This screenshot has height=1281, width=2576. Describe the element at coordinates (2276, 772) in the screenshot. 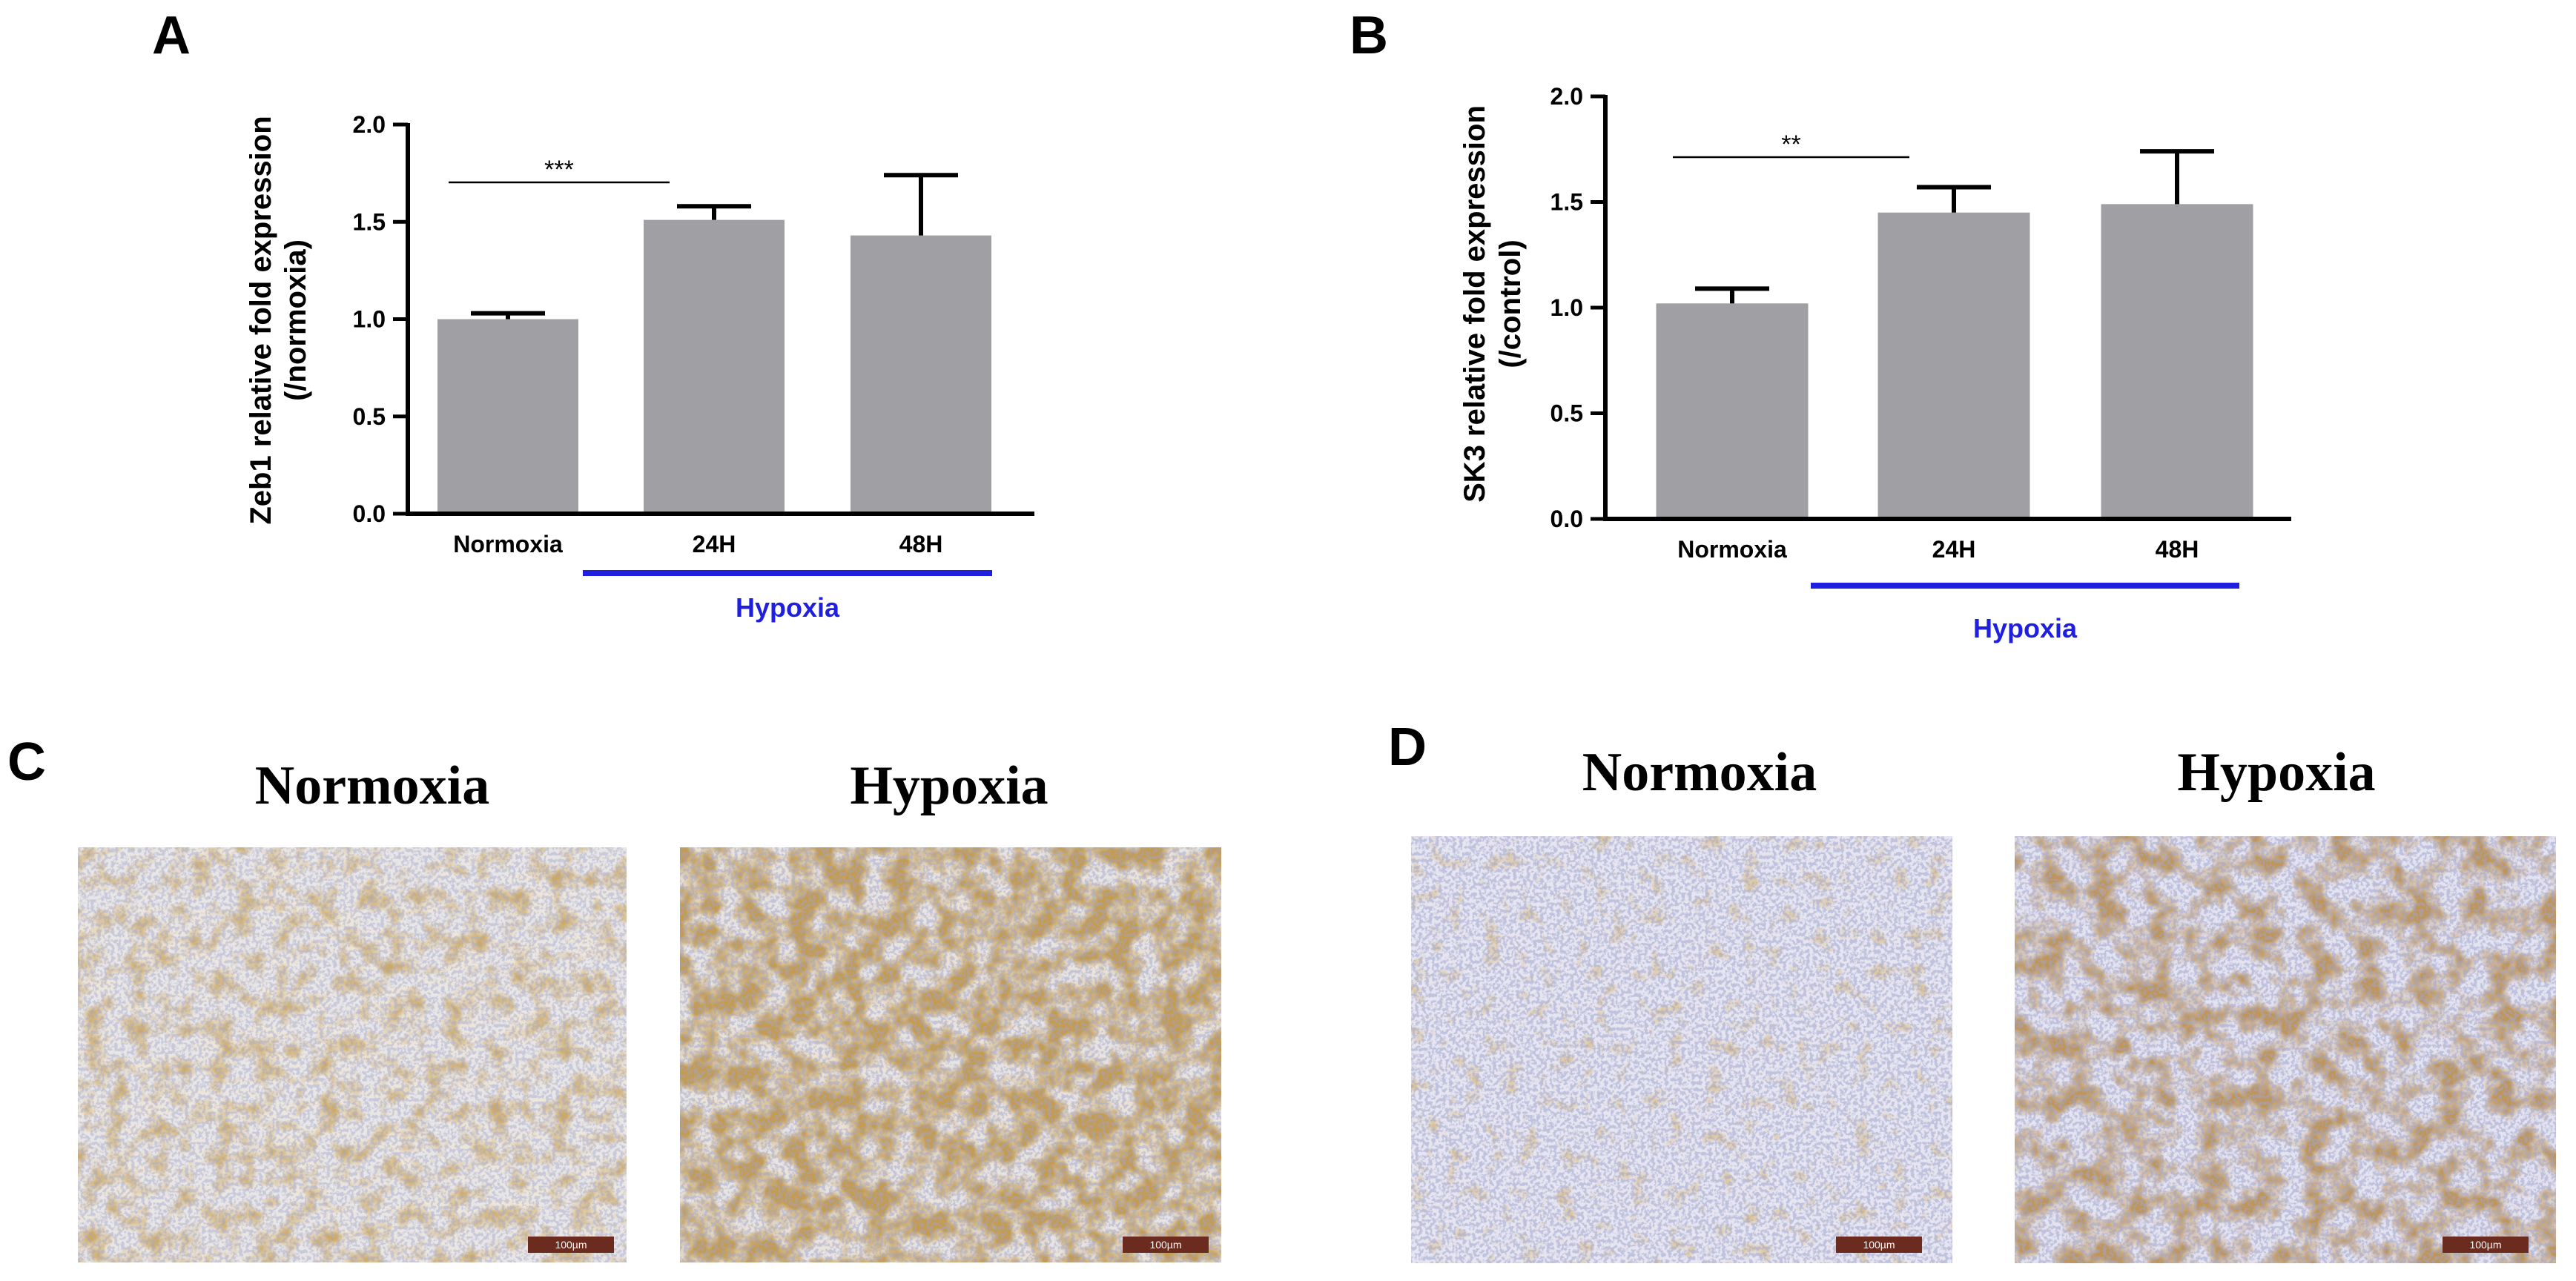

I see `title-hypoxia-d: Hypoxia` at that location.